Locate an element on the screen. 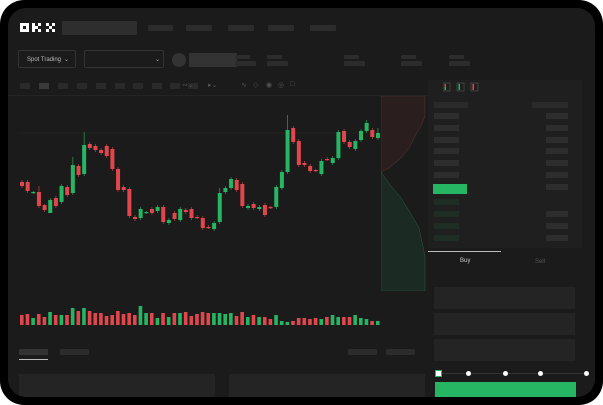 The image size is (603, 405). price-input is located at coordinates (504, 298).